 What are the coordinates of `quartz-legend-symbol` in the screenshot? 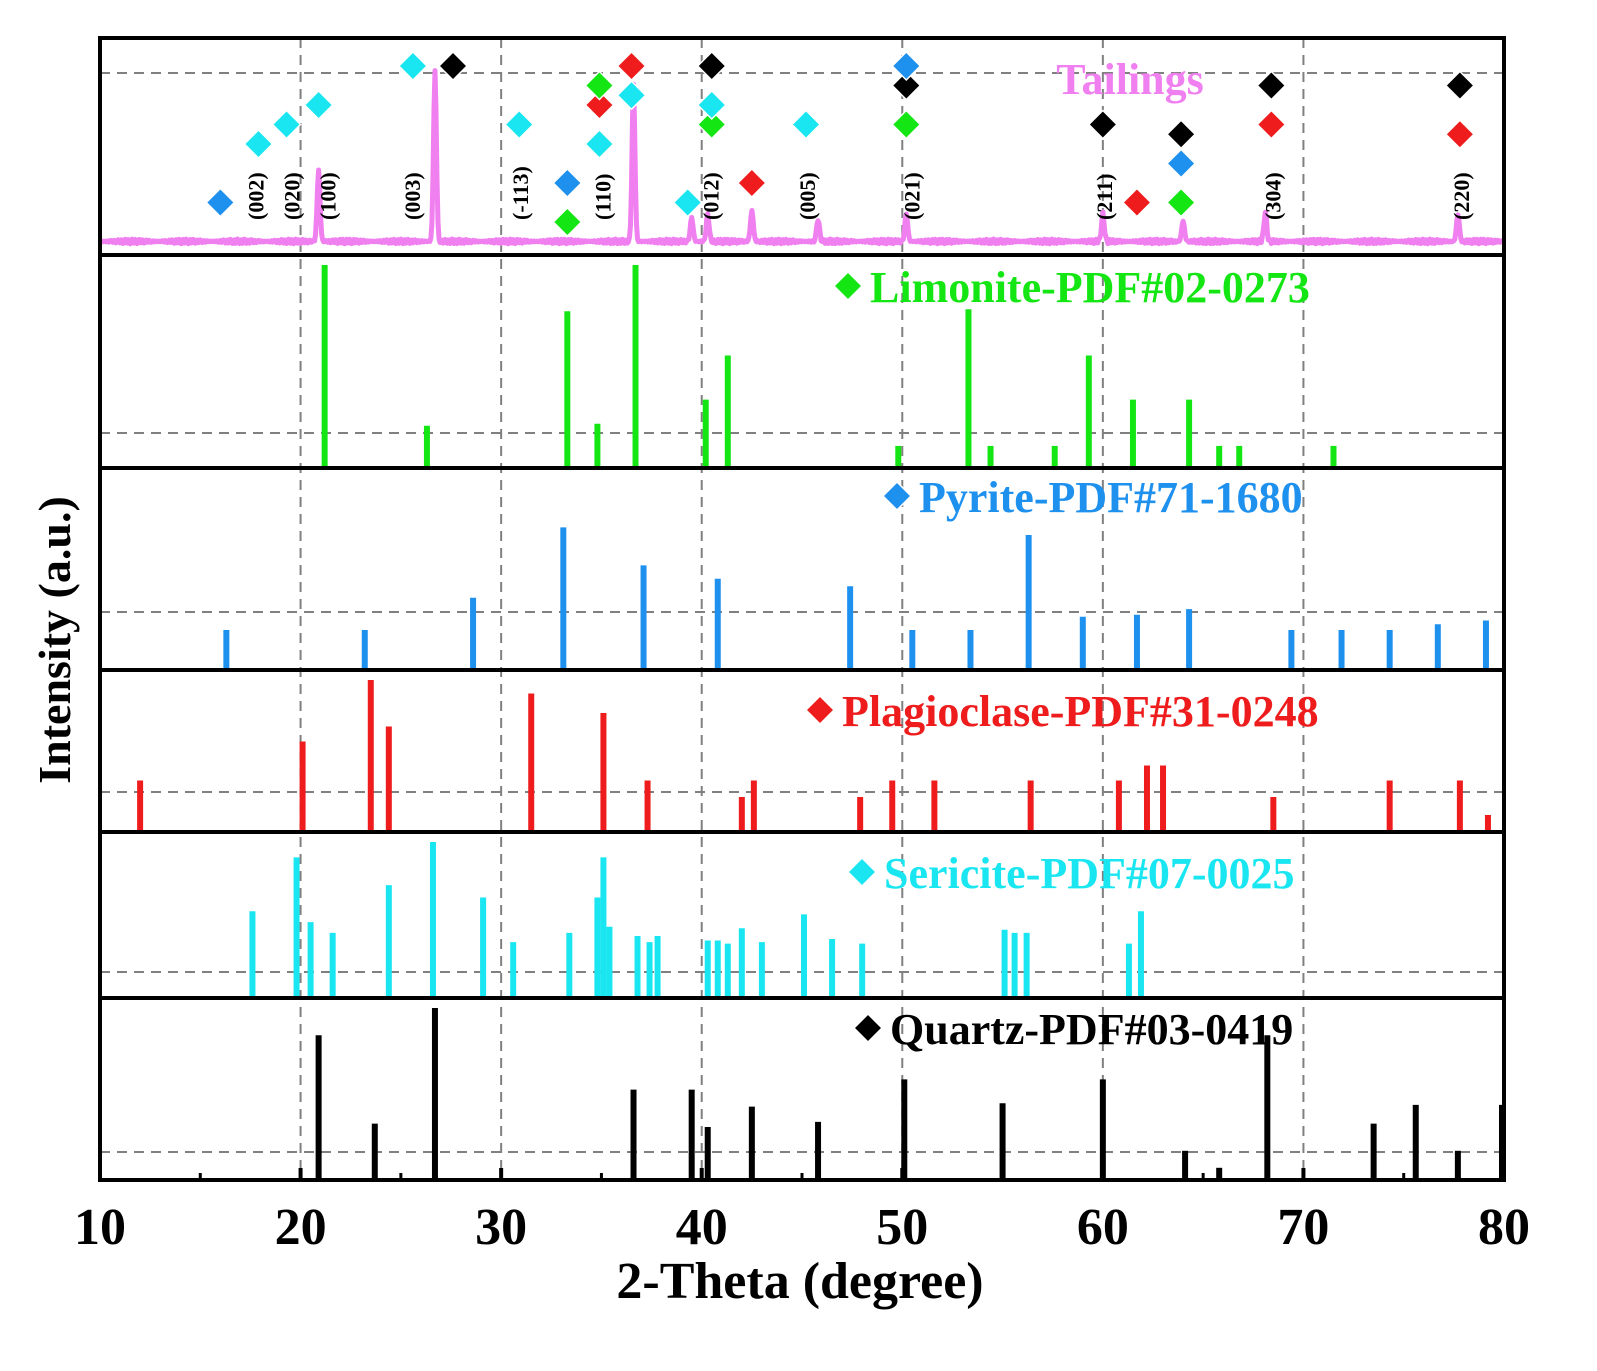 It's located at (868, 1028).